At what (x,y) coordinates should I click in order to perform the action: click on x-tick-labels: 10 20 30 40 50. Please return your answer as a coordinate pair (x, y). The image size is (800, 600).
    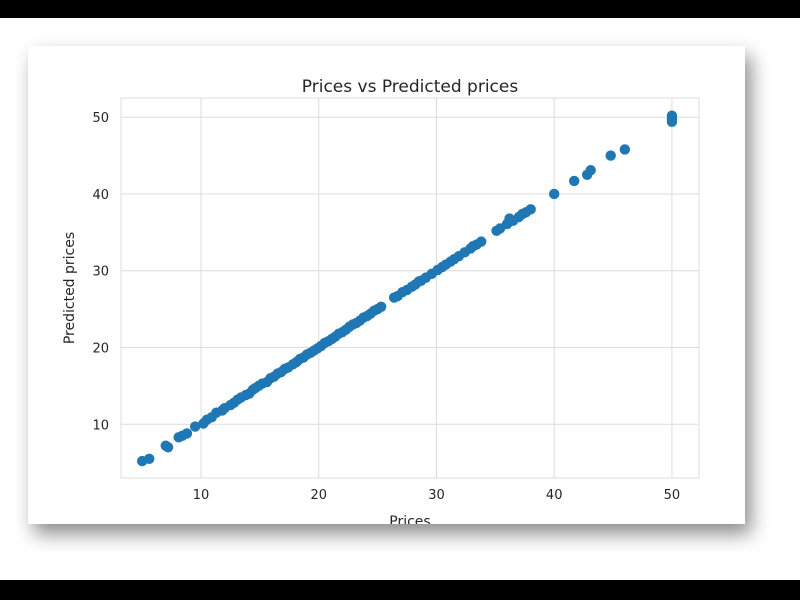
    Looking at the image, I should click on (436, 495).